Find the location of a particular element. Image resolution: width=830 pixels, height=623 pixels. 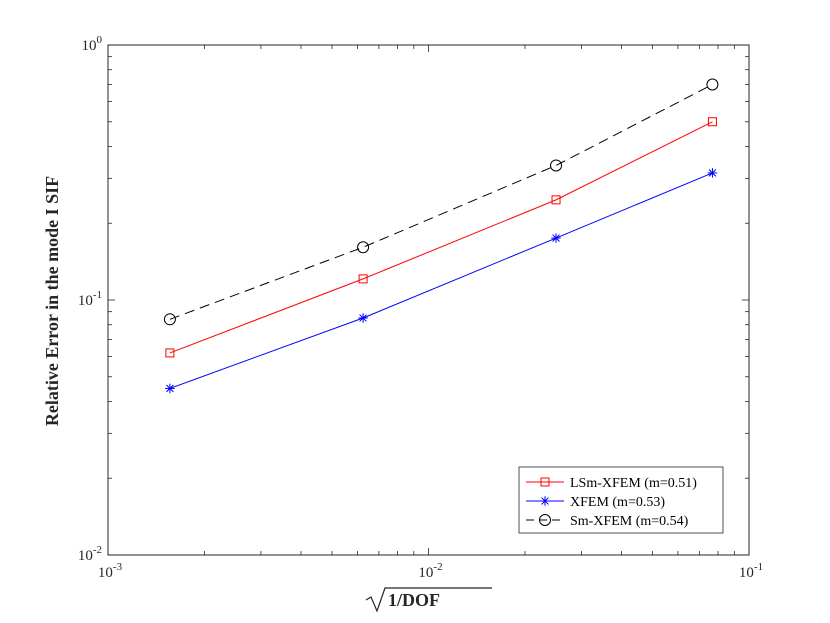

x-tick-label: 10⁻¹ is located at coordinates (751, 571).